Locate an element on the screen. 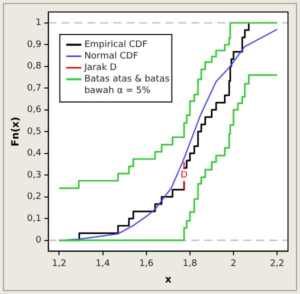  legend-label: Jarak D is located at coordinates (100, 68).